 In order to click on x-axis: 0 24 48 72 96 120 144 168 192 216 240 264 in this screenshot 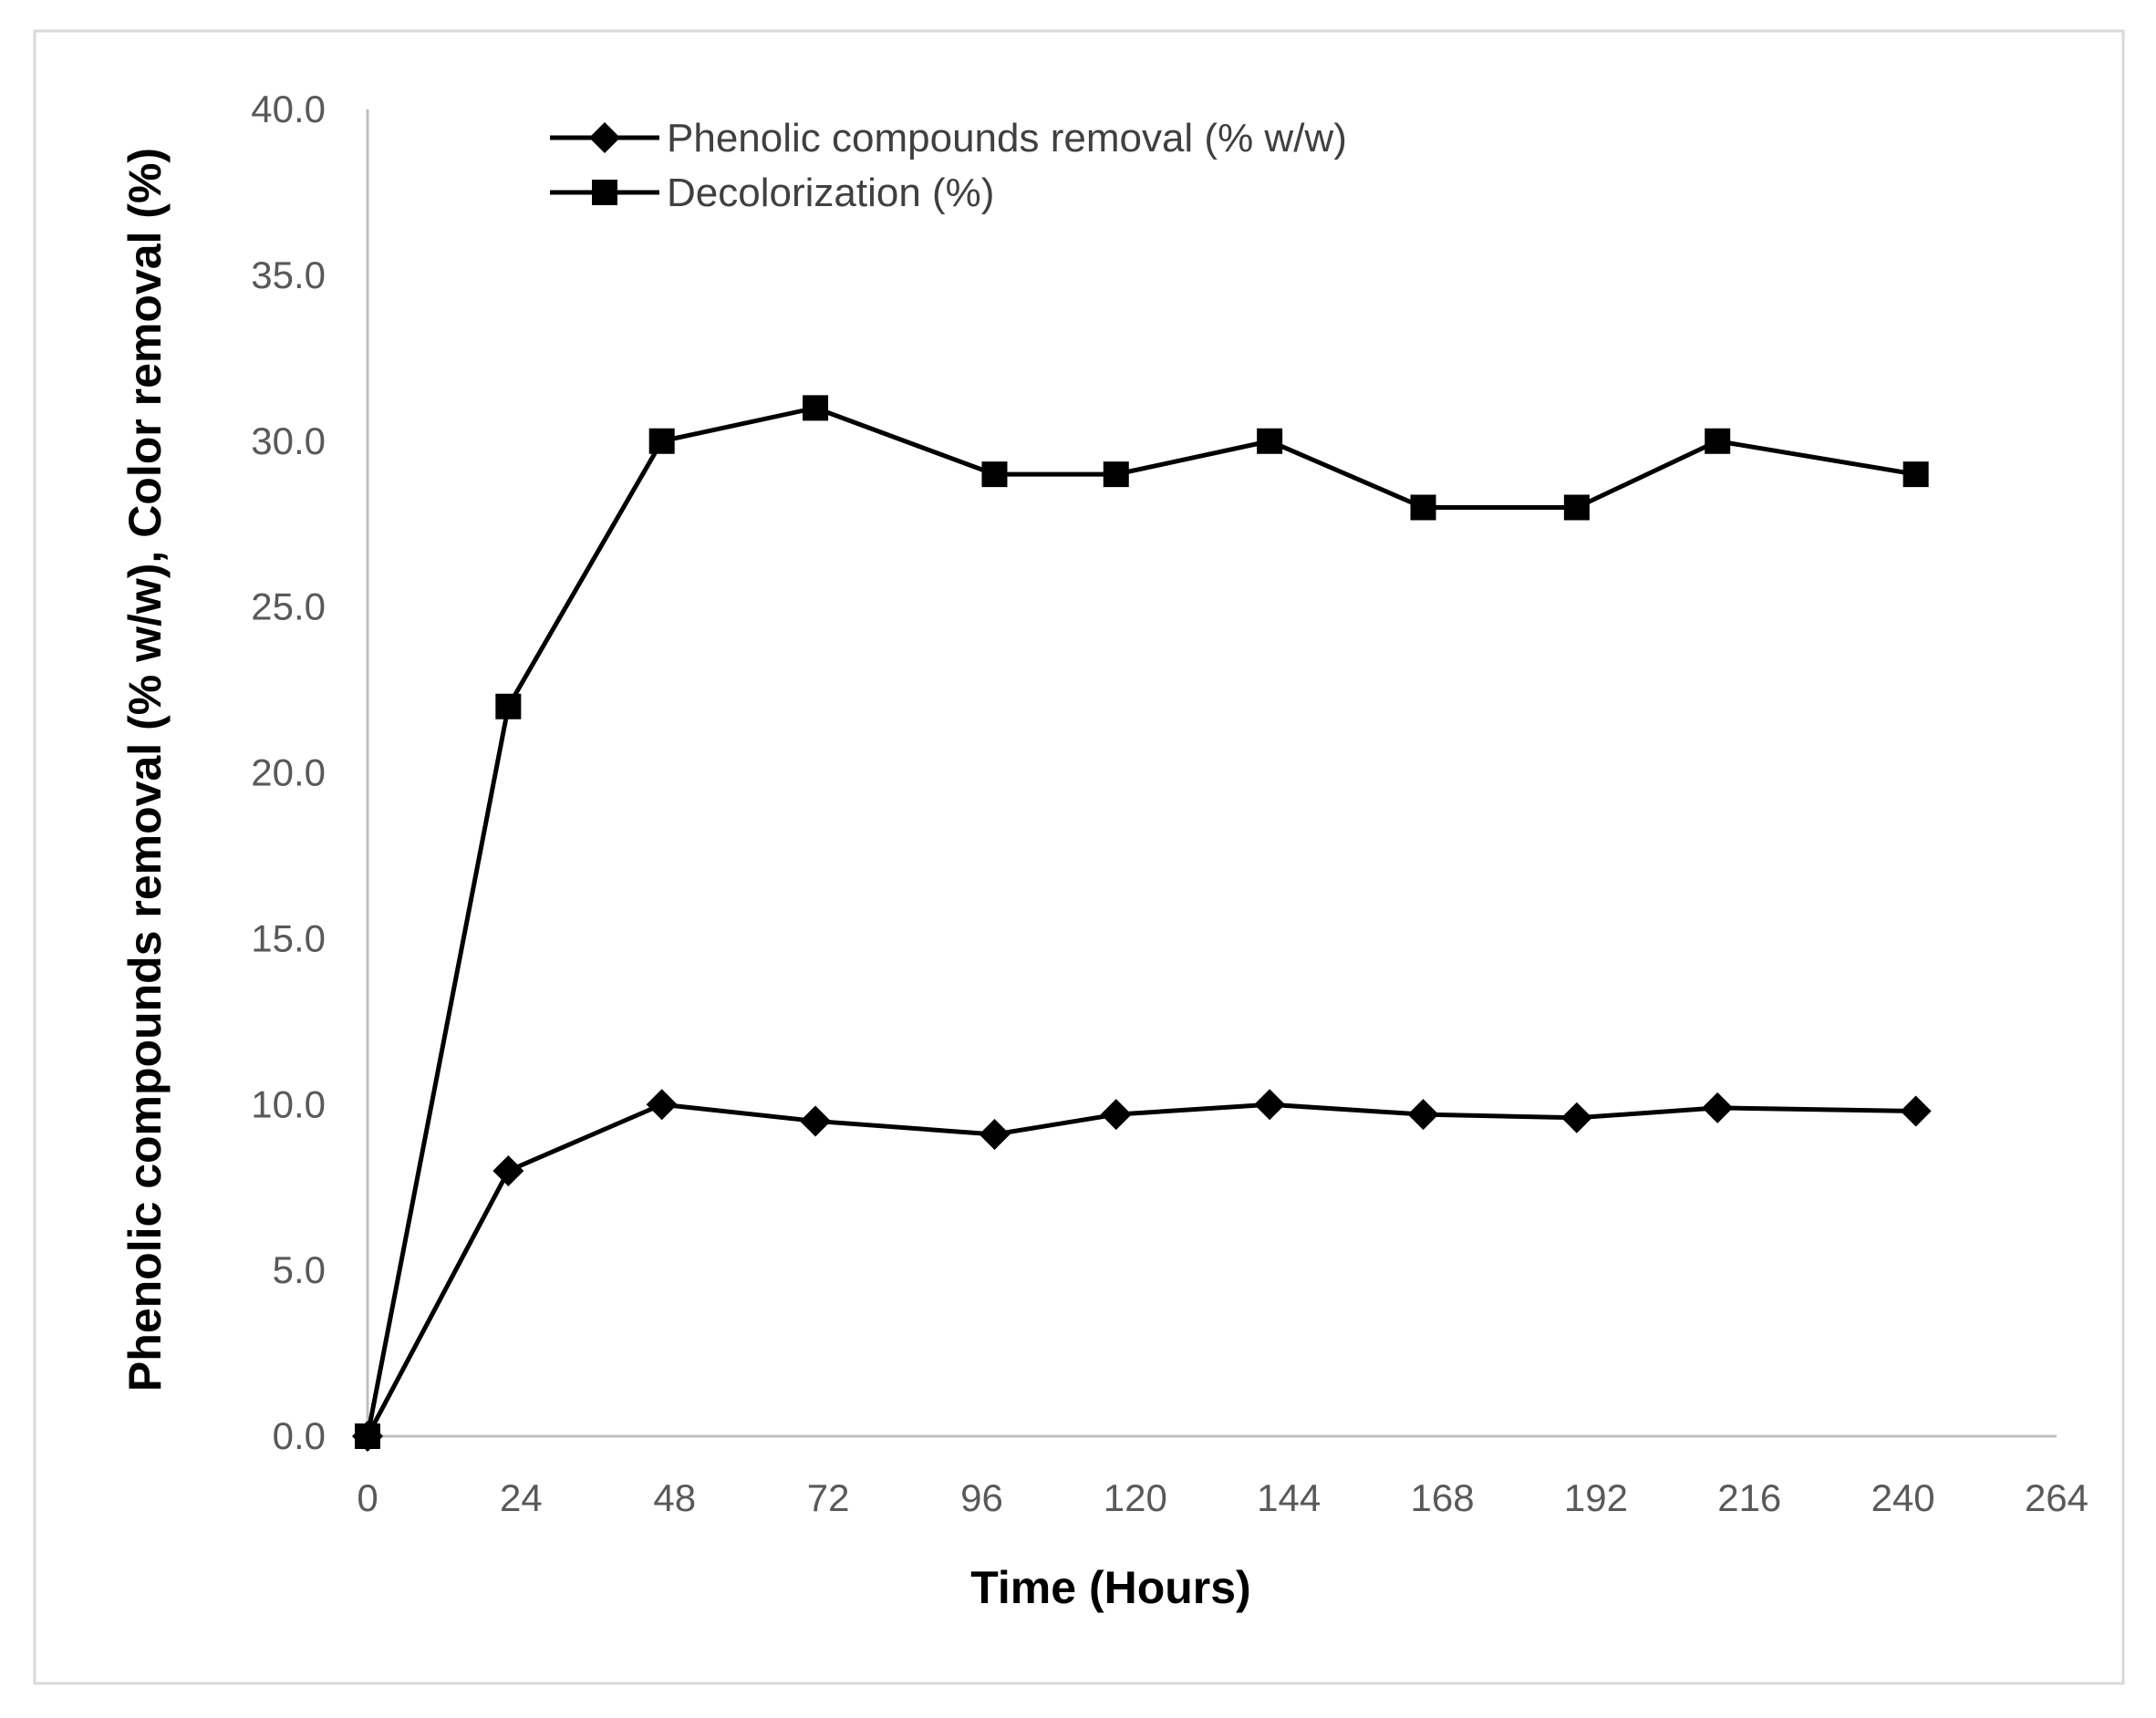, I will do `click(1223, 1477)`.